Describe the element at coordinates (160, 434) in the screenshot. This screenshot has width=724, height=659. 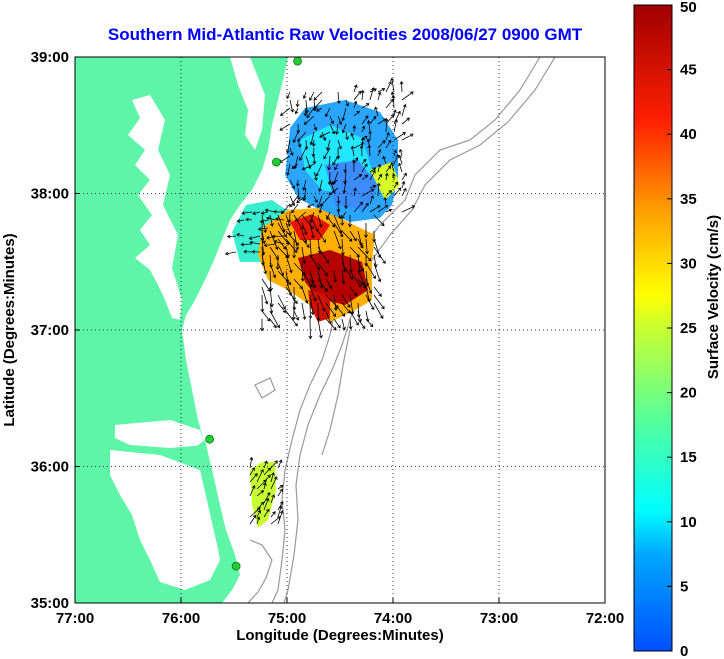
I see `albemarle-sound` at that location.